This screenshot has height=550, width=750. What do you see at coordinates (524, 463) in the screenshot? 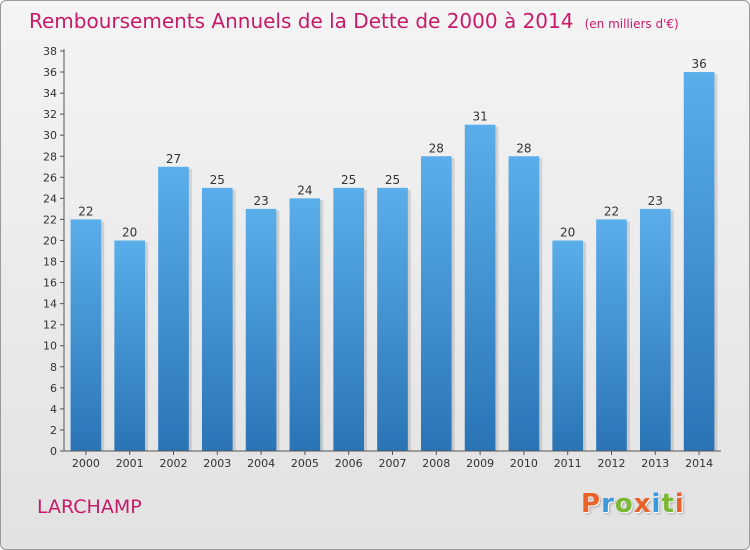
I see `x-tick-label-2010: 2010` at bounding box center [524, 463].